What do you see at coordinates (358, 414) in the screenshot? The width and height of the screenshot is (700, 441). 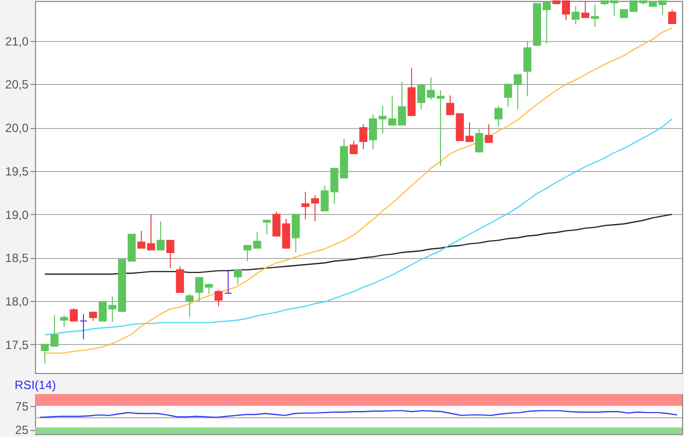 I see `line-series` at bounding box center [358, 414].